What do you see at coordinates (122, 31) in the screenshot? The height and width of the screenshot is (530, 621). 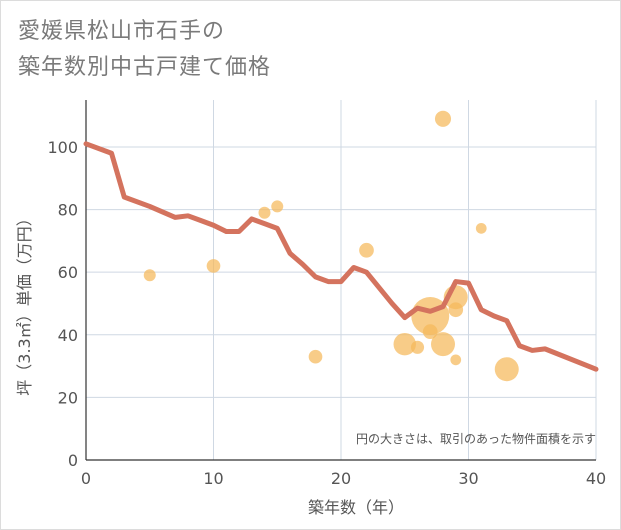 I see `chart-title-line-1: 愛媛県松山市石手の` at bounding box center [122, 31].